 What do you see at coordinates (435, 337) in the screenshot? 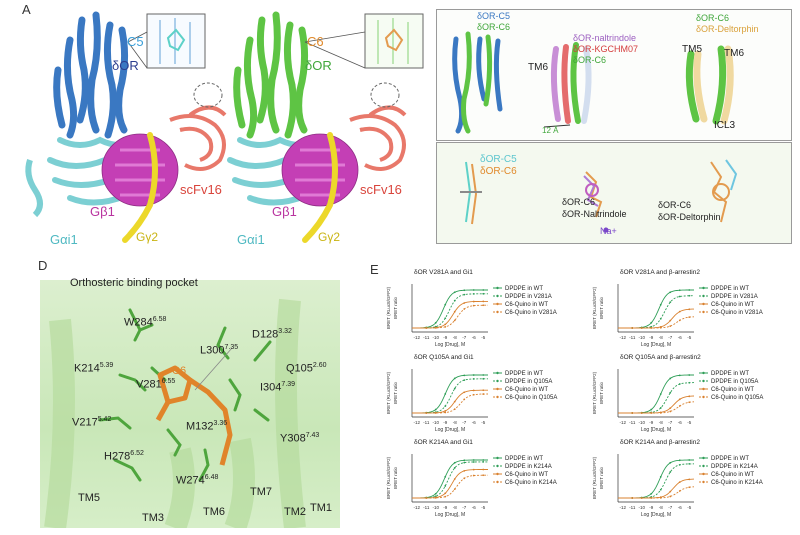
I see `e-x-tick: -10` at bounding box center [435, 337].